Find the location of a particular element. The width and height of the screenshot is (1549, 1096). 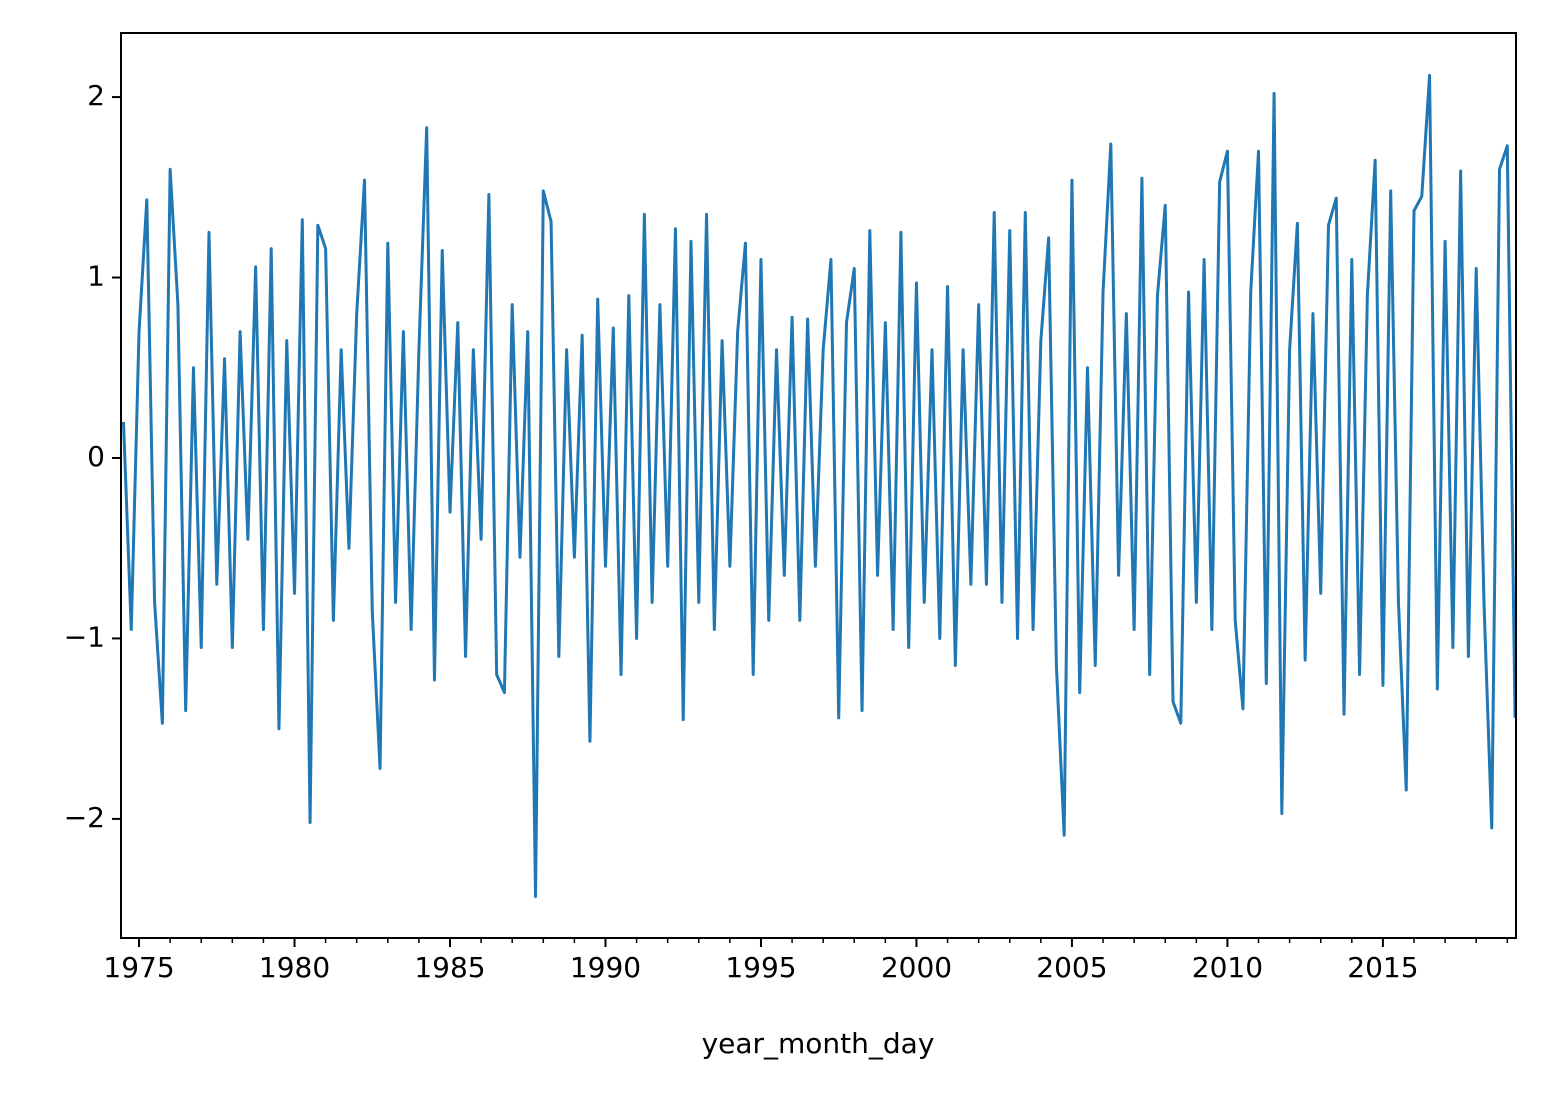

x-axis-label: year_month_day is located at coordinates (818, 1043).